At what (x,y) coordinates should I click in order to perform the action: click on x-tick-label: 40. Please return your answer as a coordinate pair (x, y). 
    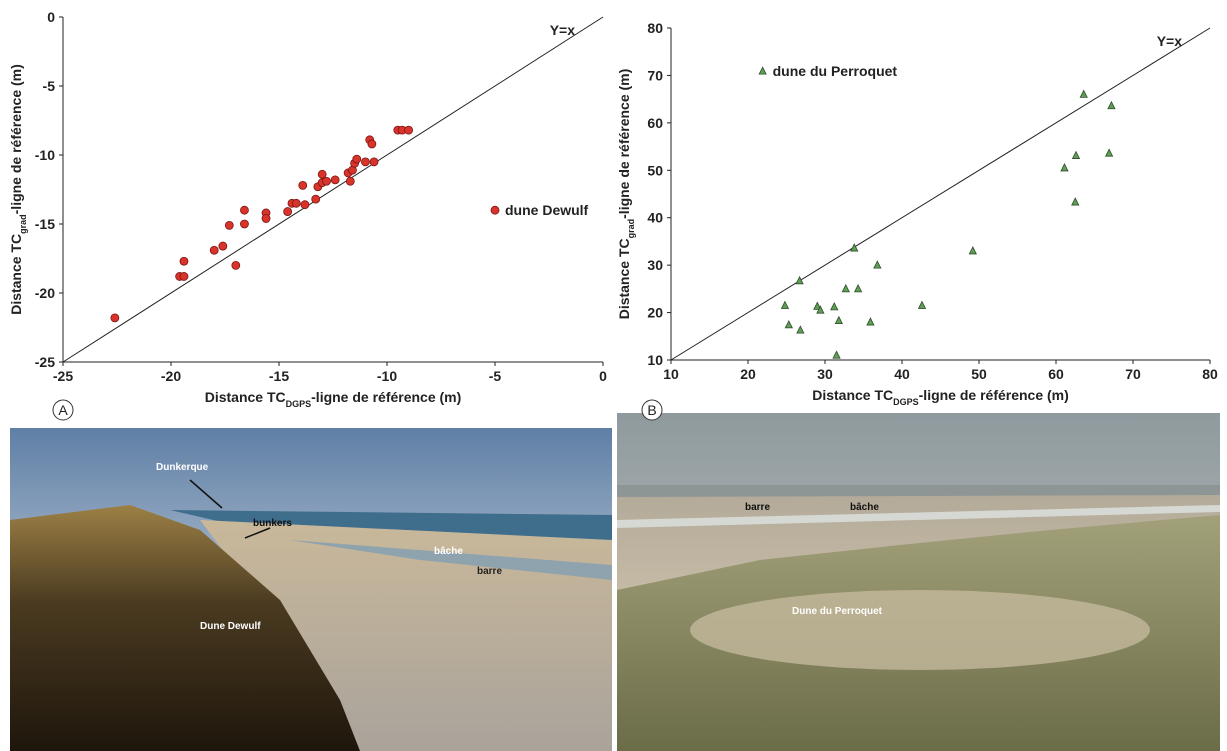
    Looking at the image, I should click on (902, 374).